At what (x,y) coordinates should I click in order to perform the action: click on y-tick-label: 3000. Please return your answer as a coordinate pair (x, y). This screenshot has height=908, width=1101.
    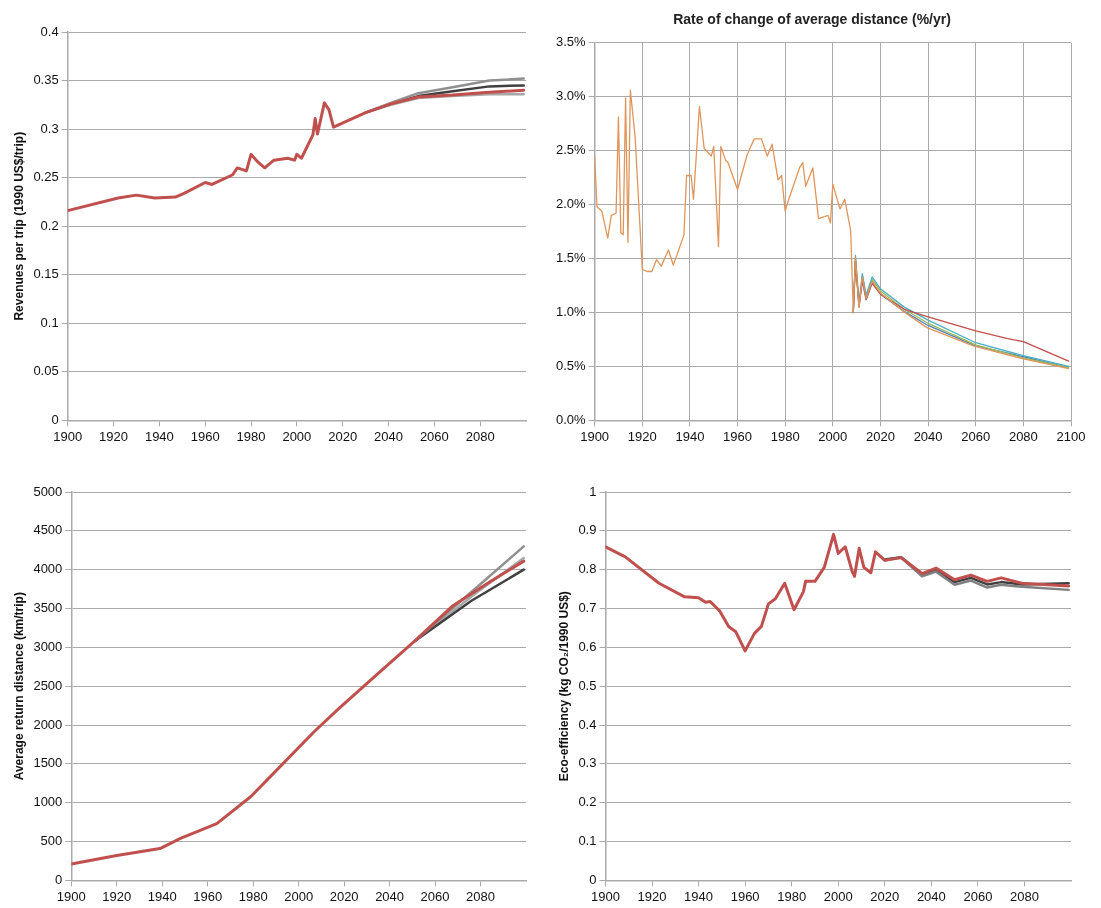
    Looking at the image, I should click on (48, 646).